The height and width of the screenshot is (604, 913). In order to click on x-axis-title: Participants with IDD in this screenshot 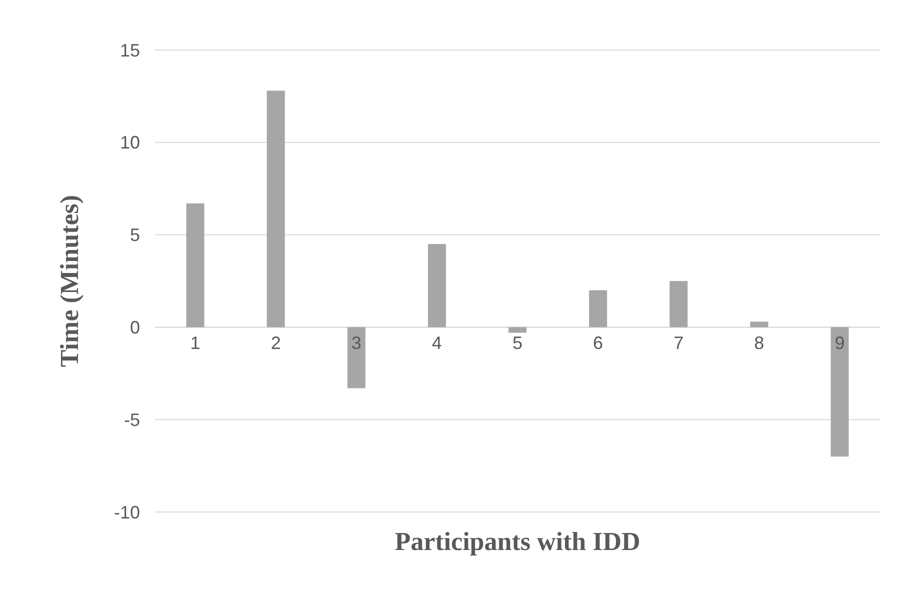, I will do `click(517, 541)`.